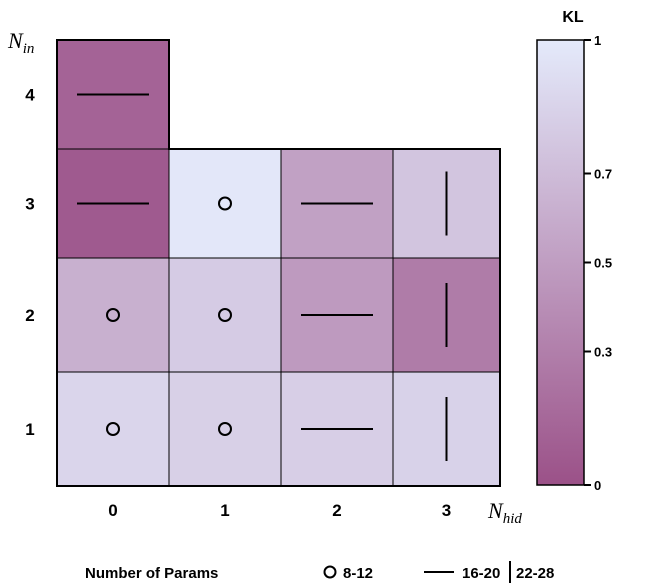  I want to click on y-tick-label-3: 3, so click(29, 204).